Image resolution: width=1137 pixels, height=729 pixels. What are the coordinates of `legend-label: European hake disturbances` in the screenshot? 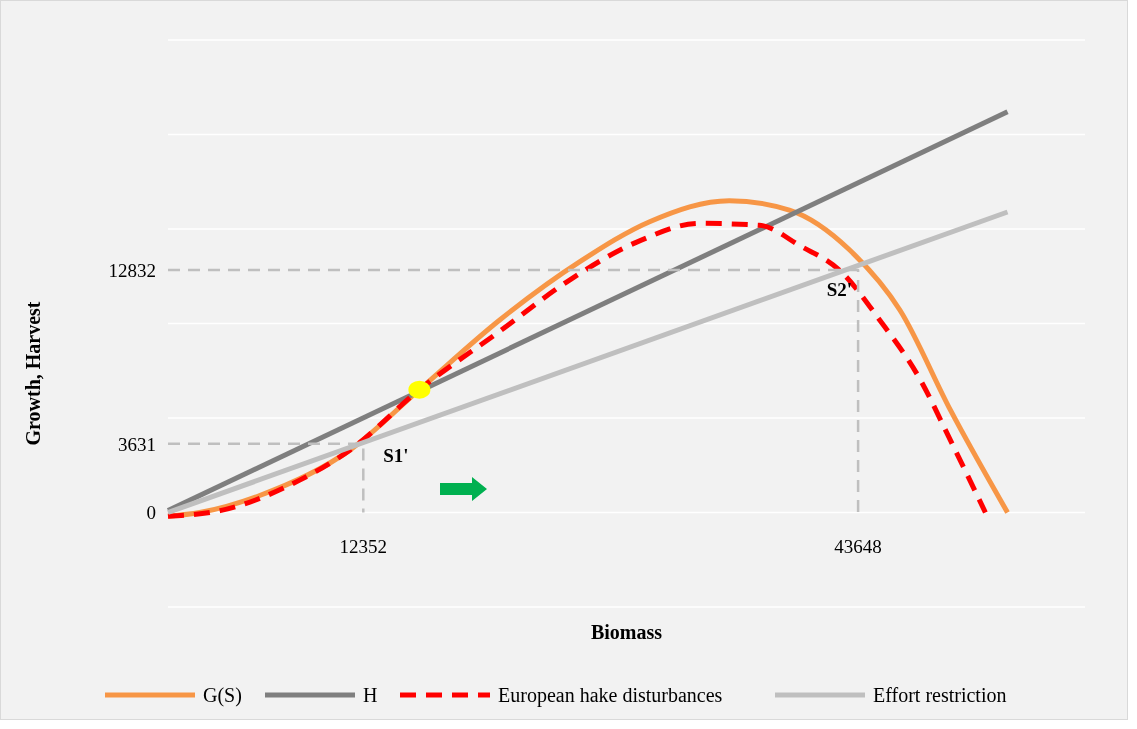 It's located at (610, 695).